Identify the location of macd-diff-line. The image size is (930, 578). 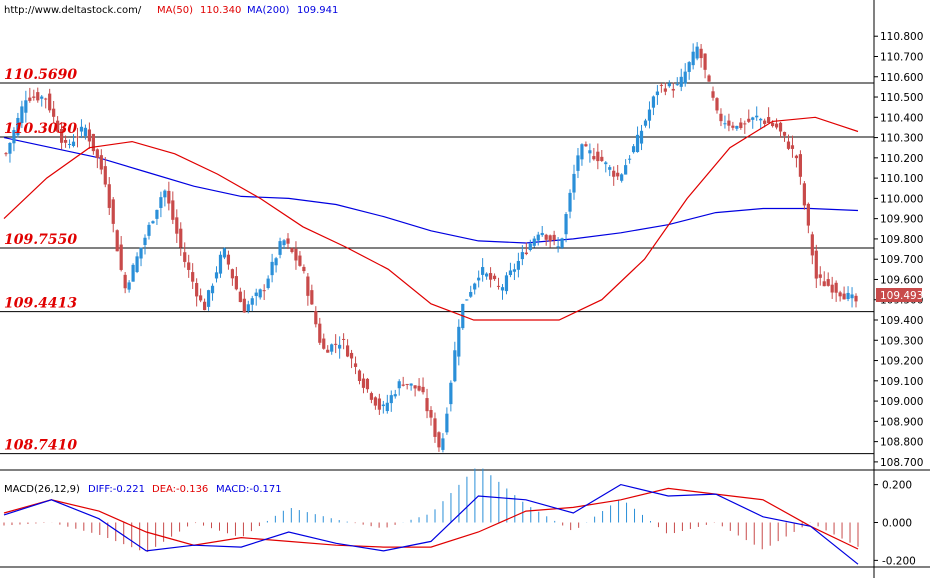
(431, 524).